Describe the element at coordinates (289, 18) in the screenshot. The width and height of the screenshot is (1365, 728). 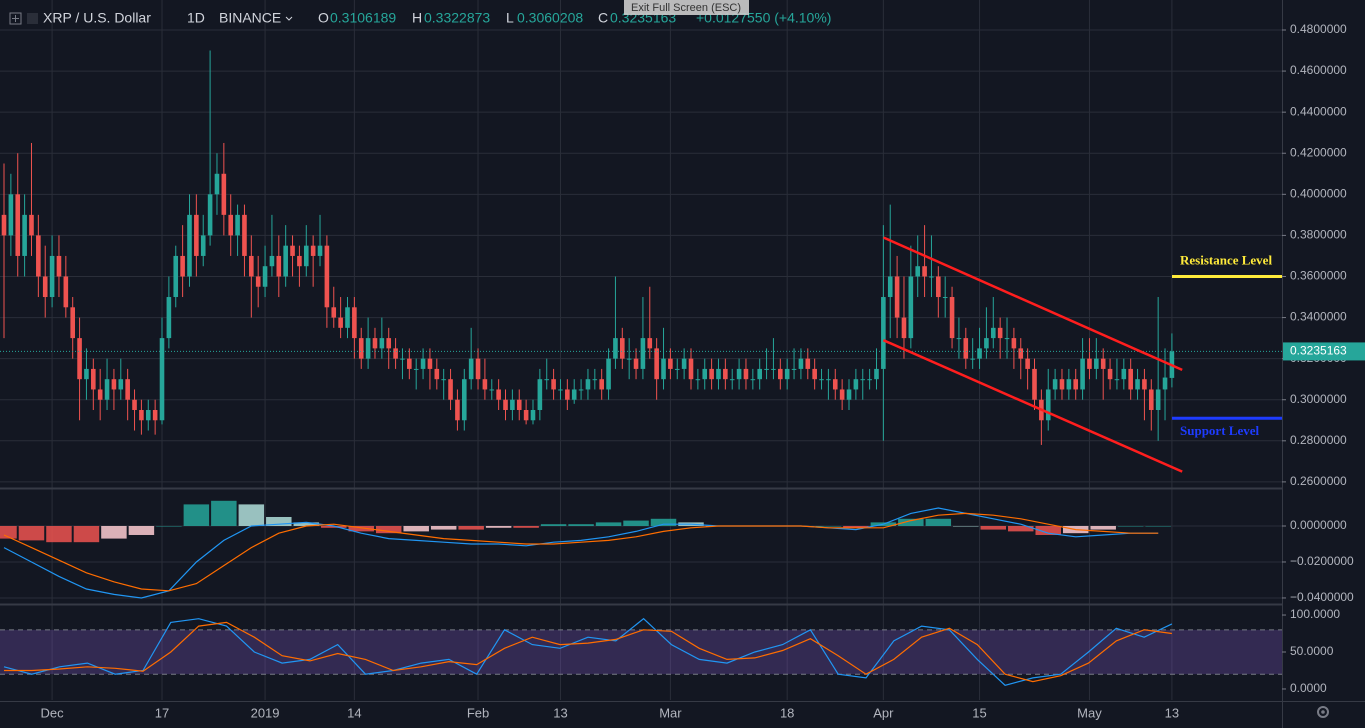
I see `dropdown-chevron` at that location.